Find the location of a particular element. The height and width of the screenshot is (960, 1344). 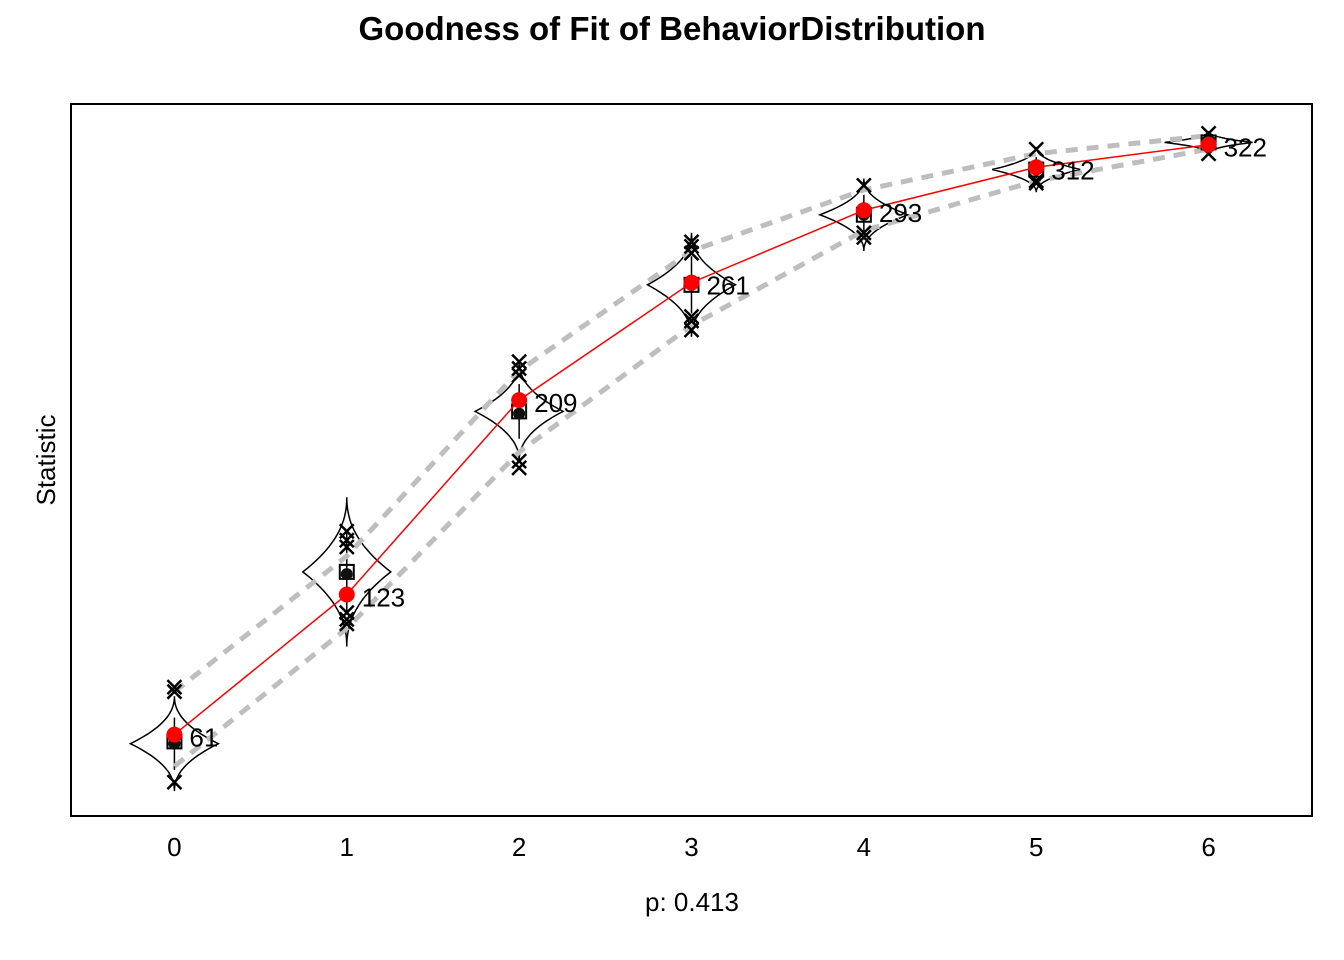

x-axis-title: p: 0.413 is located at coordinates (692, 902).